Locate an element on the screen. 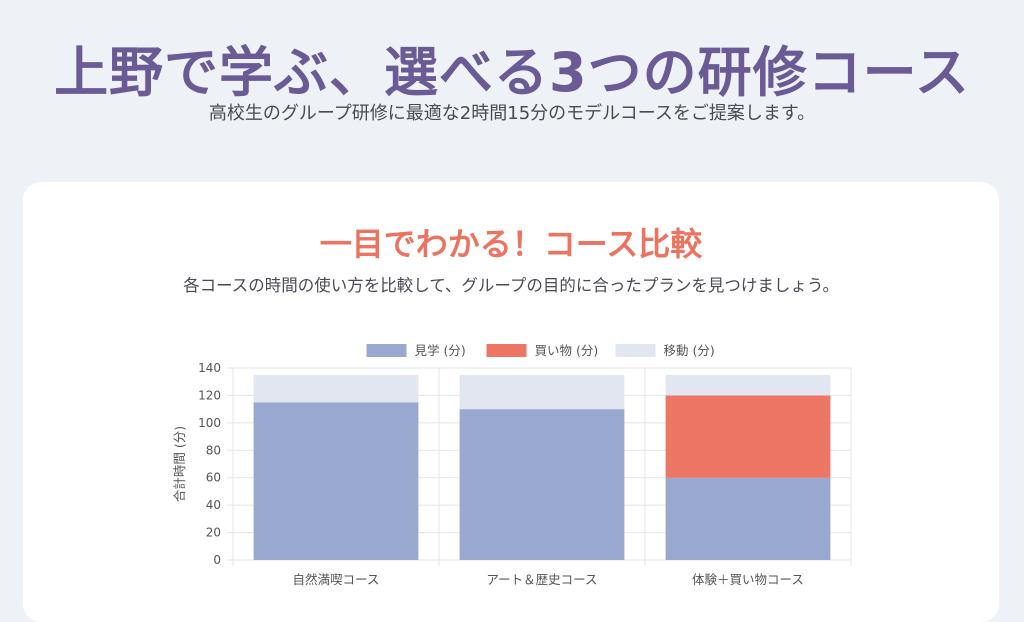 The height and width of the screenshot is (622, 1024). y-tick-label: 40 is located at coordinates (213, 505).